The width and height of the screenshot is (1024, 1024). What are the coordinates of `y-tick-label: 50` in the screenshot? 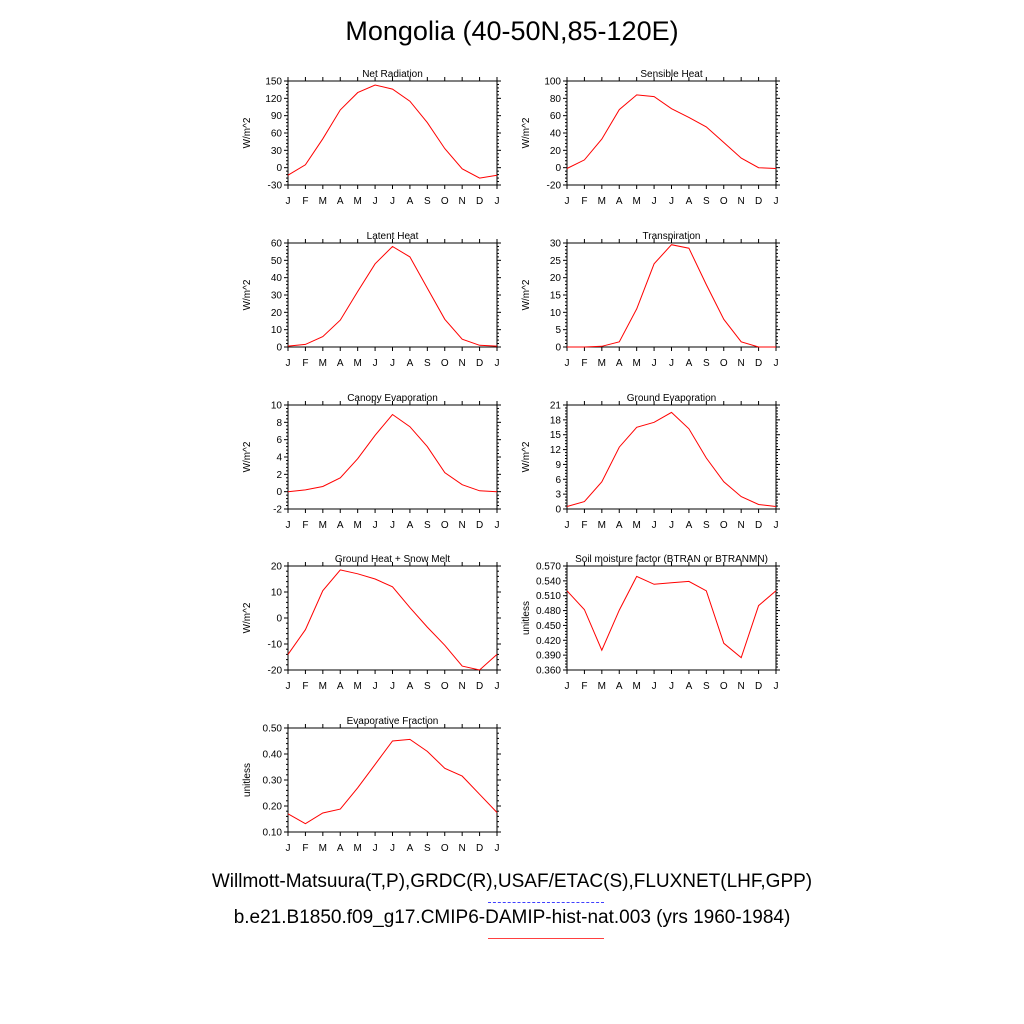 It's located at (277, 261).